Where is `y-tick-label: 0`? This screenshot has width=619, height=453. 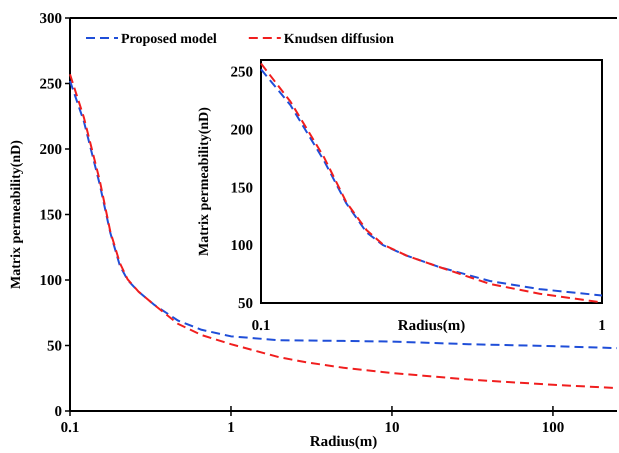
y-tick-label: 0 is located at coordinates (58, 412).